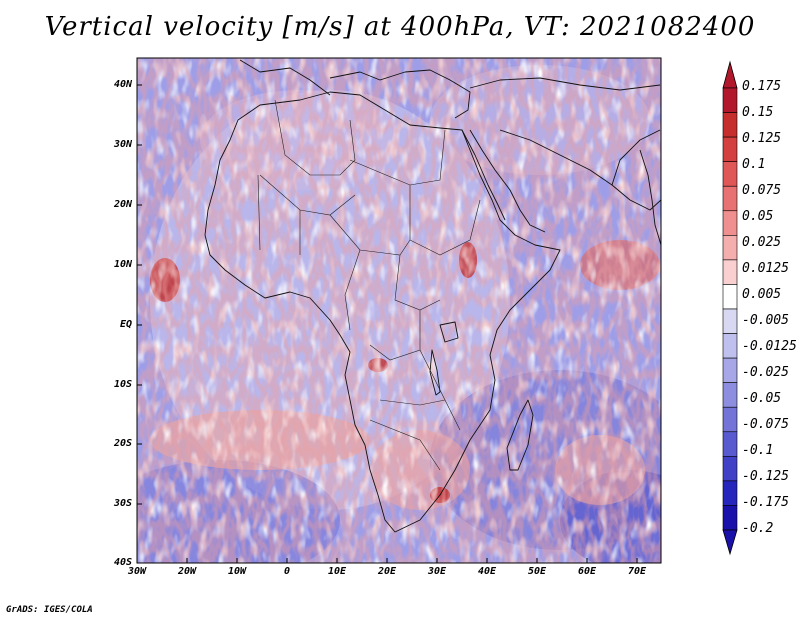 The image size is (800, 622). Describe the element at coordinates (765, 476) in the screenshot. I see `colorbar-label: -0.125` at that location.